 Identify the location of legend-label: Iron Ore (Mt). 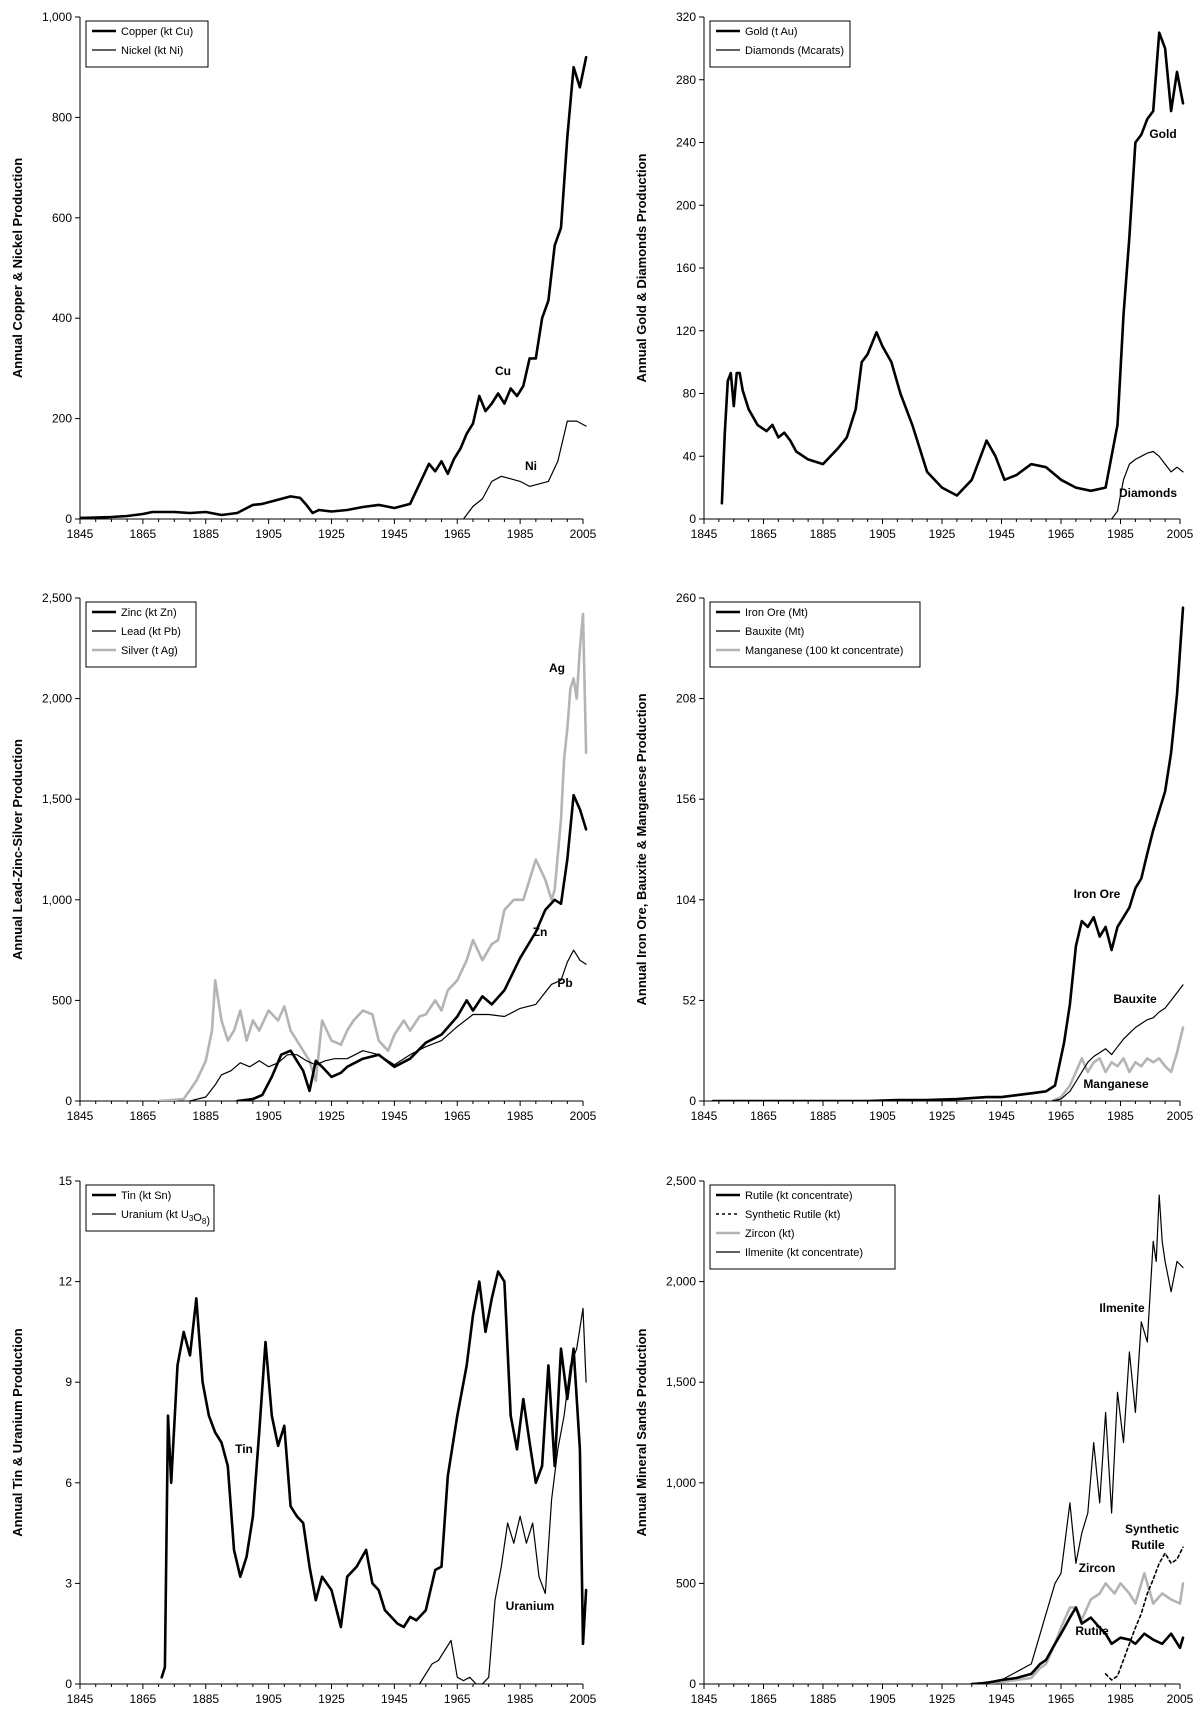
(776, 613).